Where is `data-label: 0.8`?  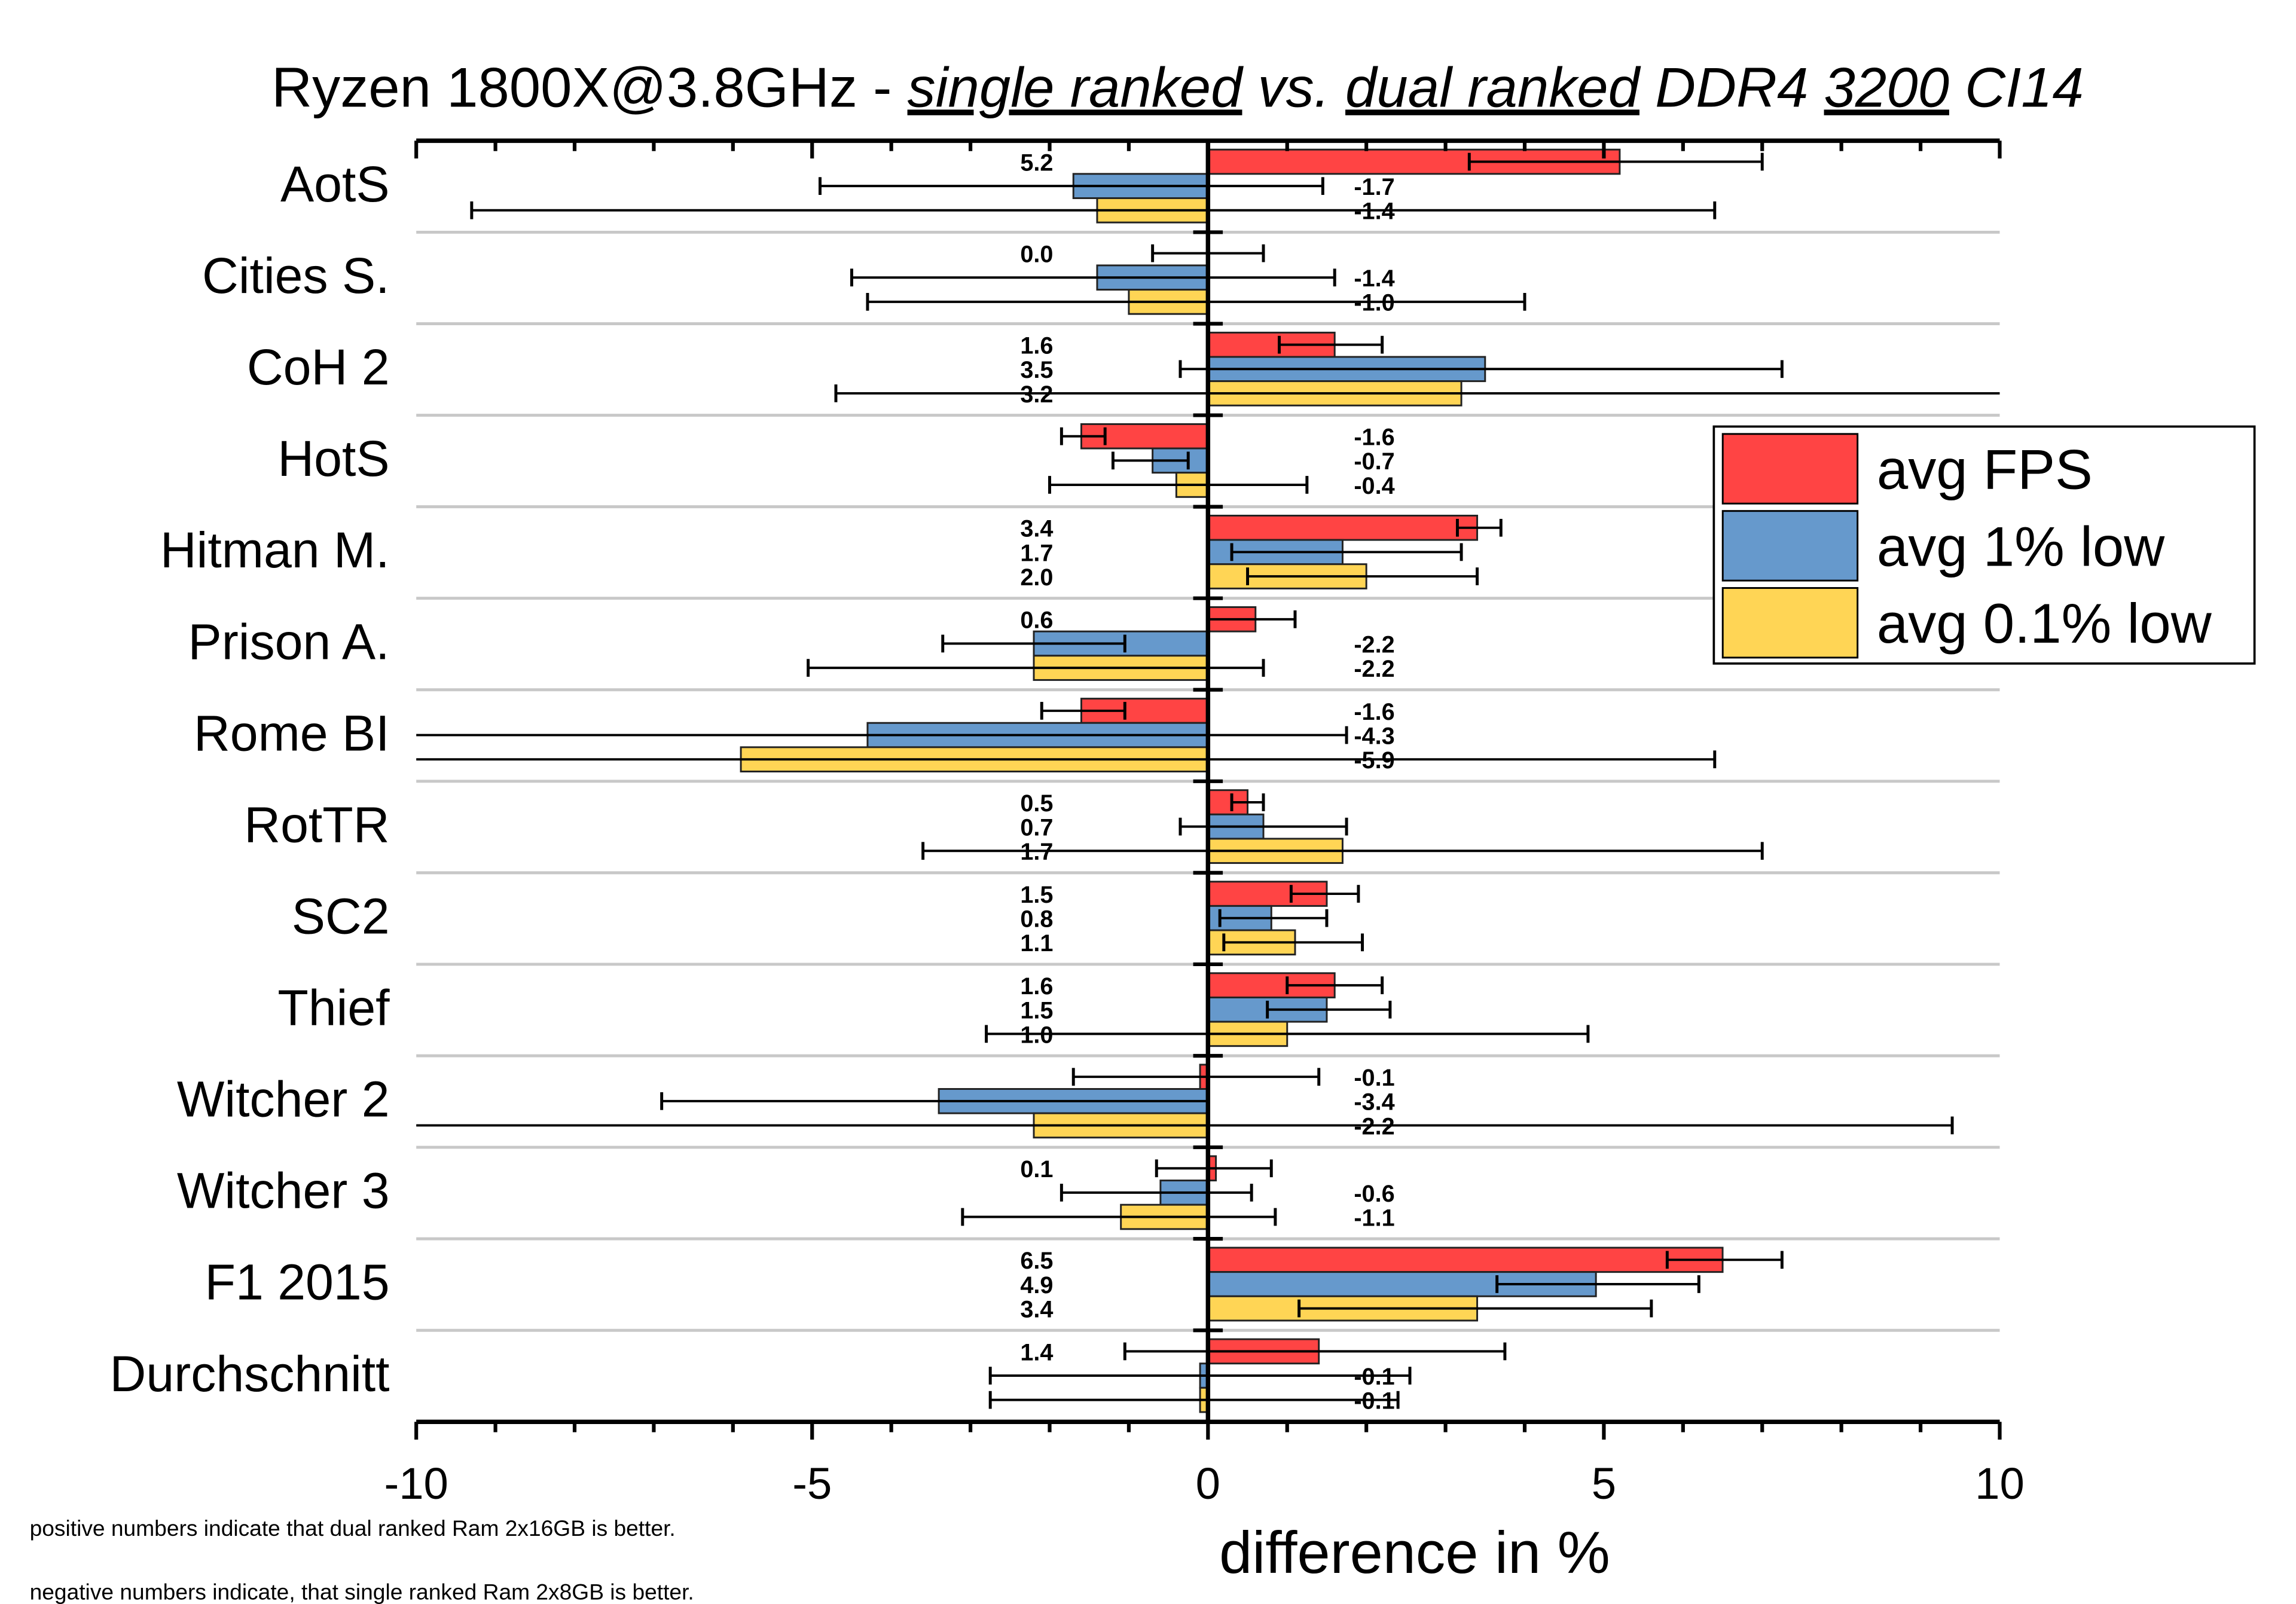 data-label: 0.8 is located at coordinates (1036, 920).